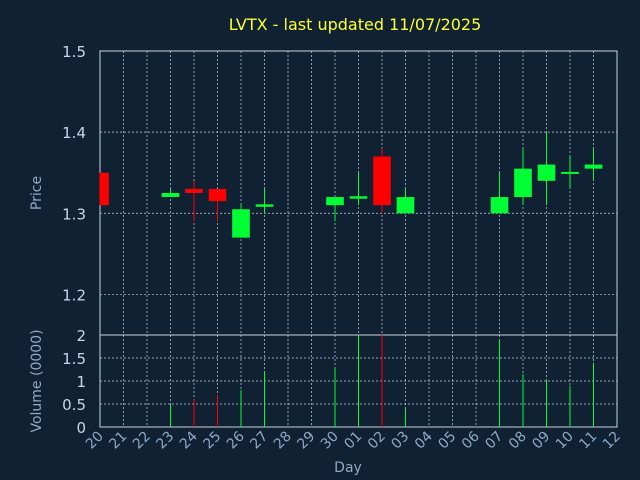 The width and height of the screenshot is (640, 480). I want to click on x-tick-label: 22, so click(142, 441).